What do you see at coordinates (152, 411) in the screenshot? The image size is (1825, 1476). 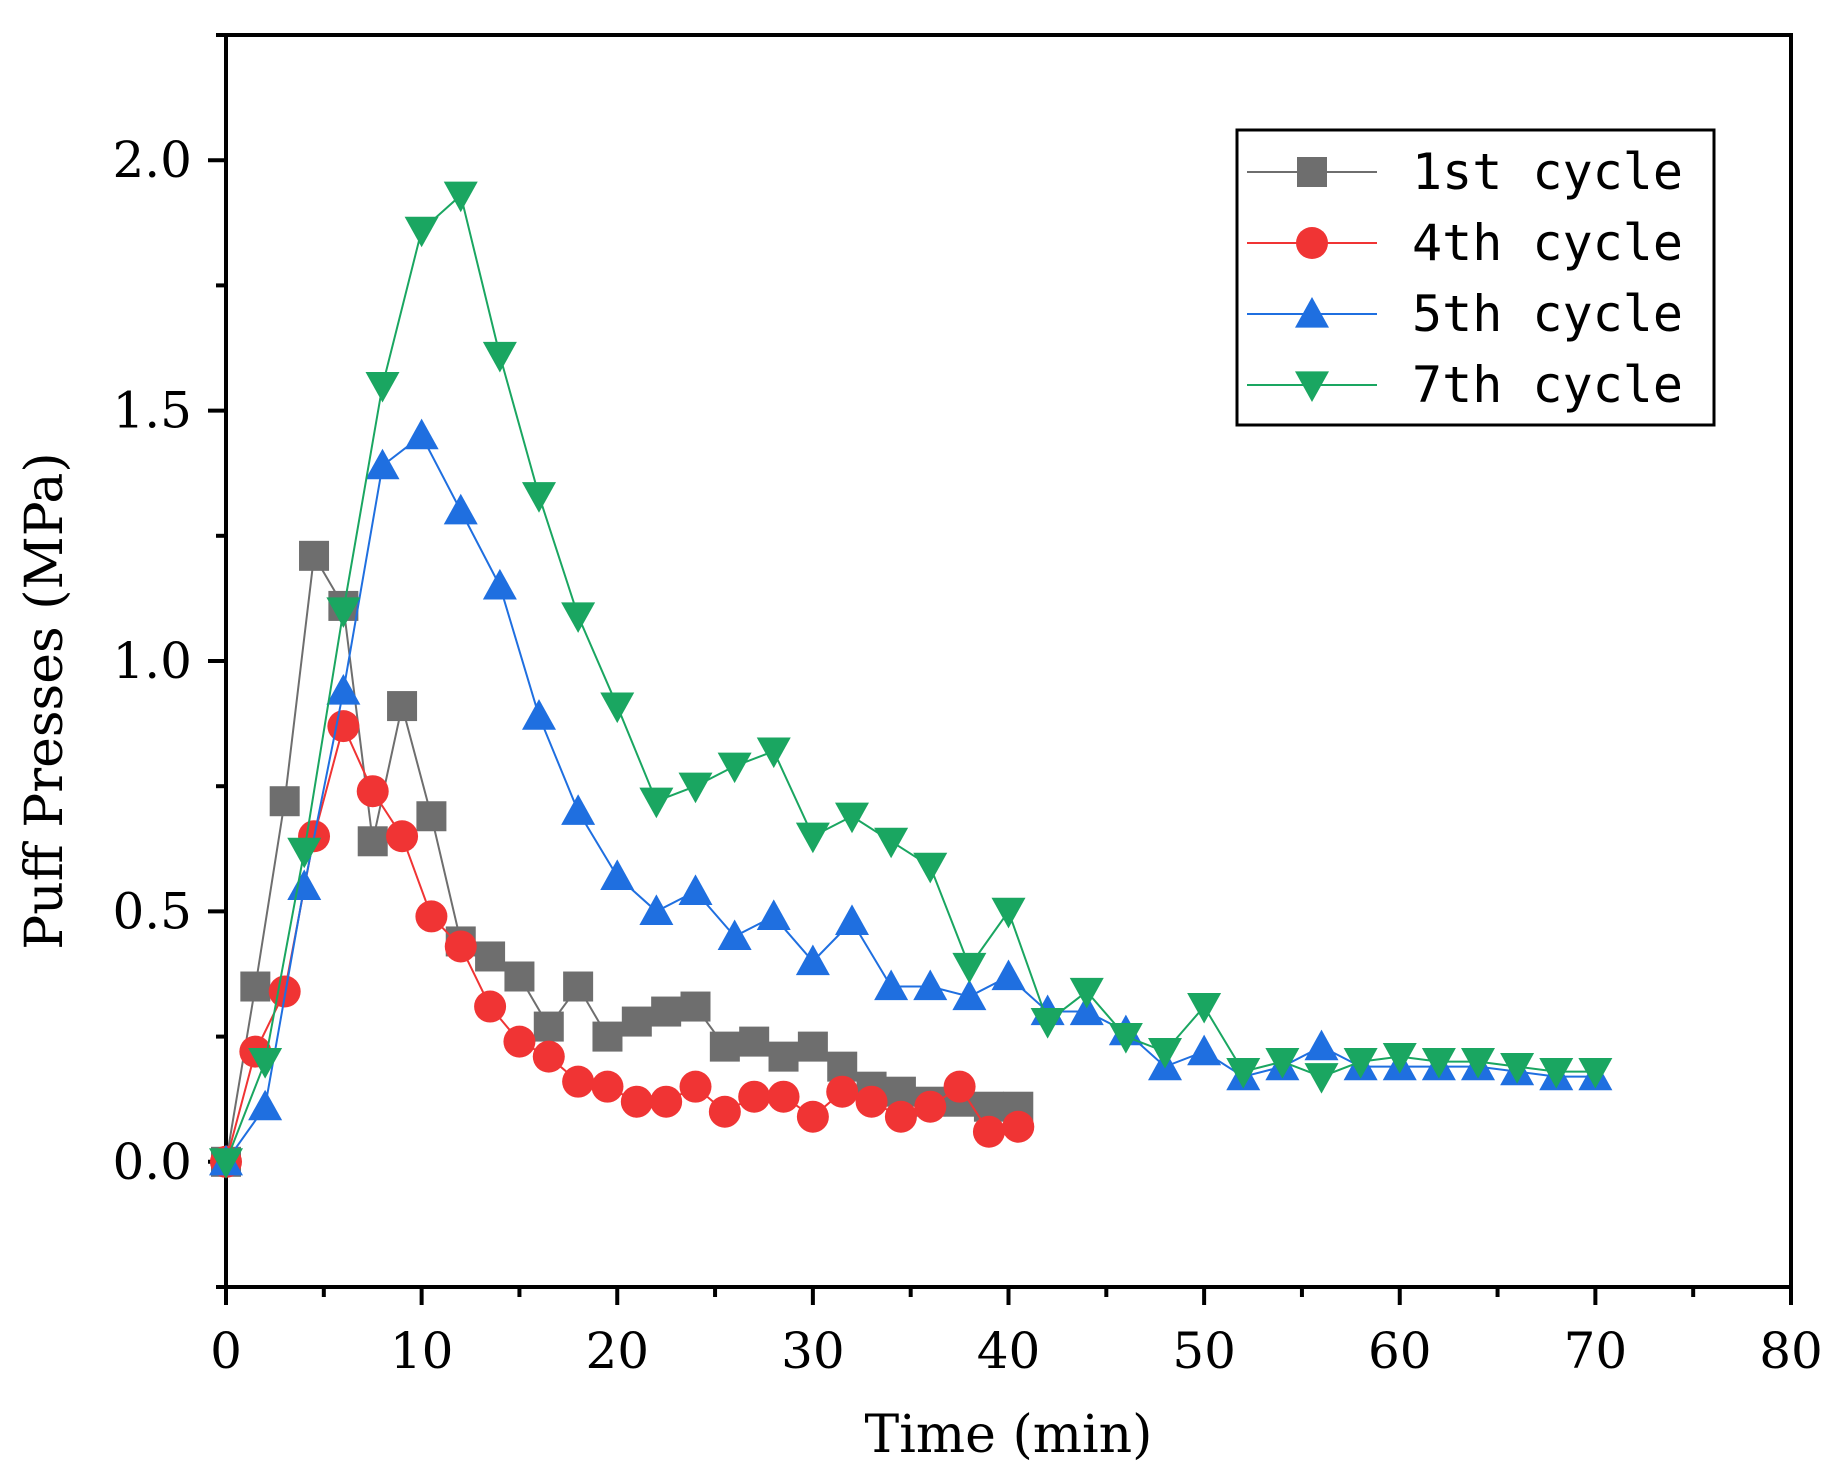 I see `y-tick-label: 1.5` at bounding box center [152, 411].